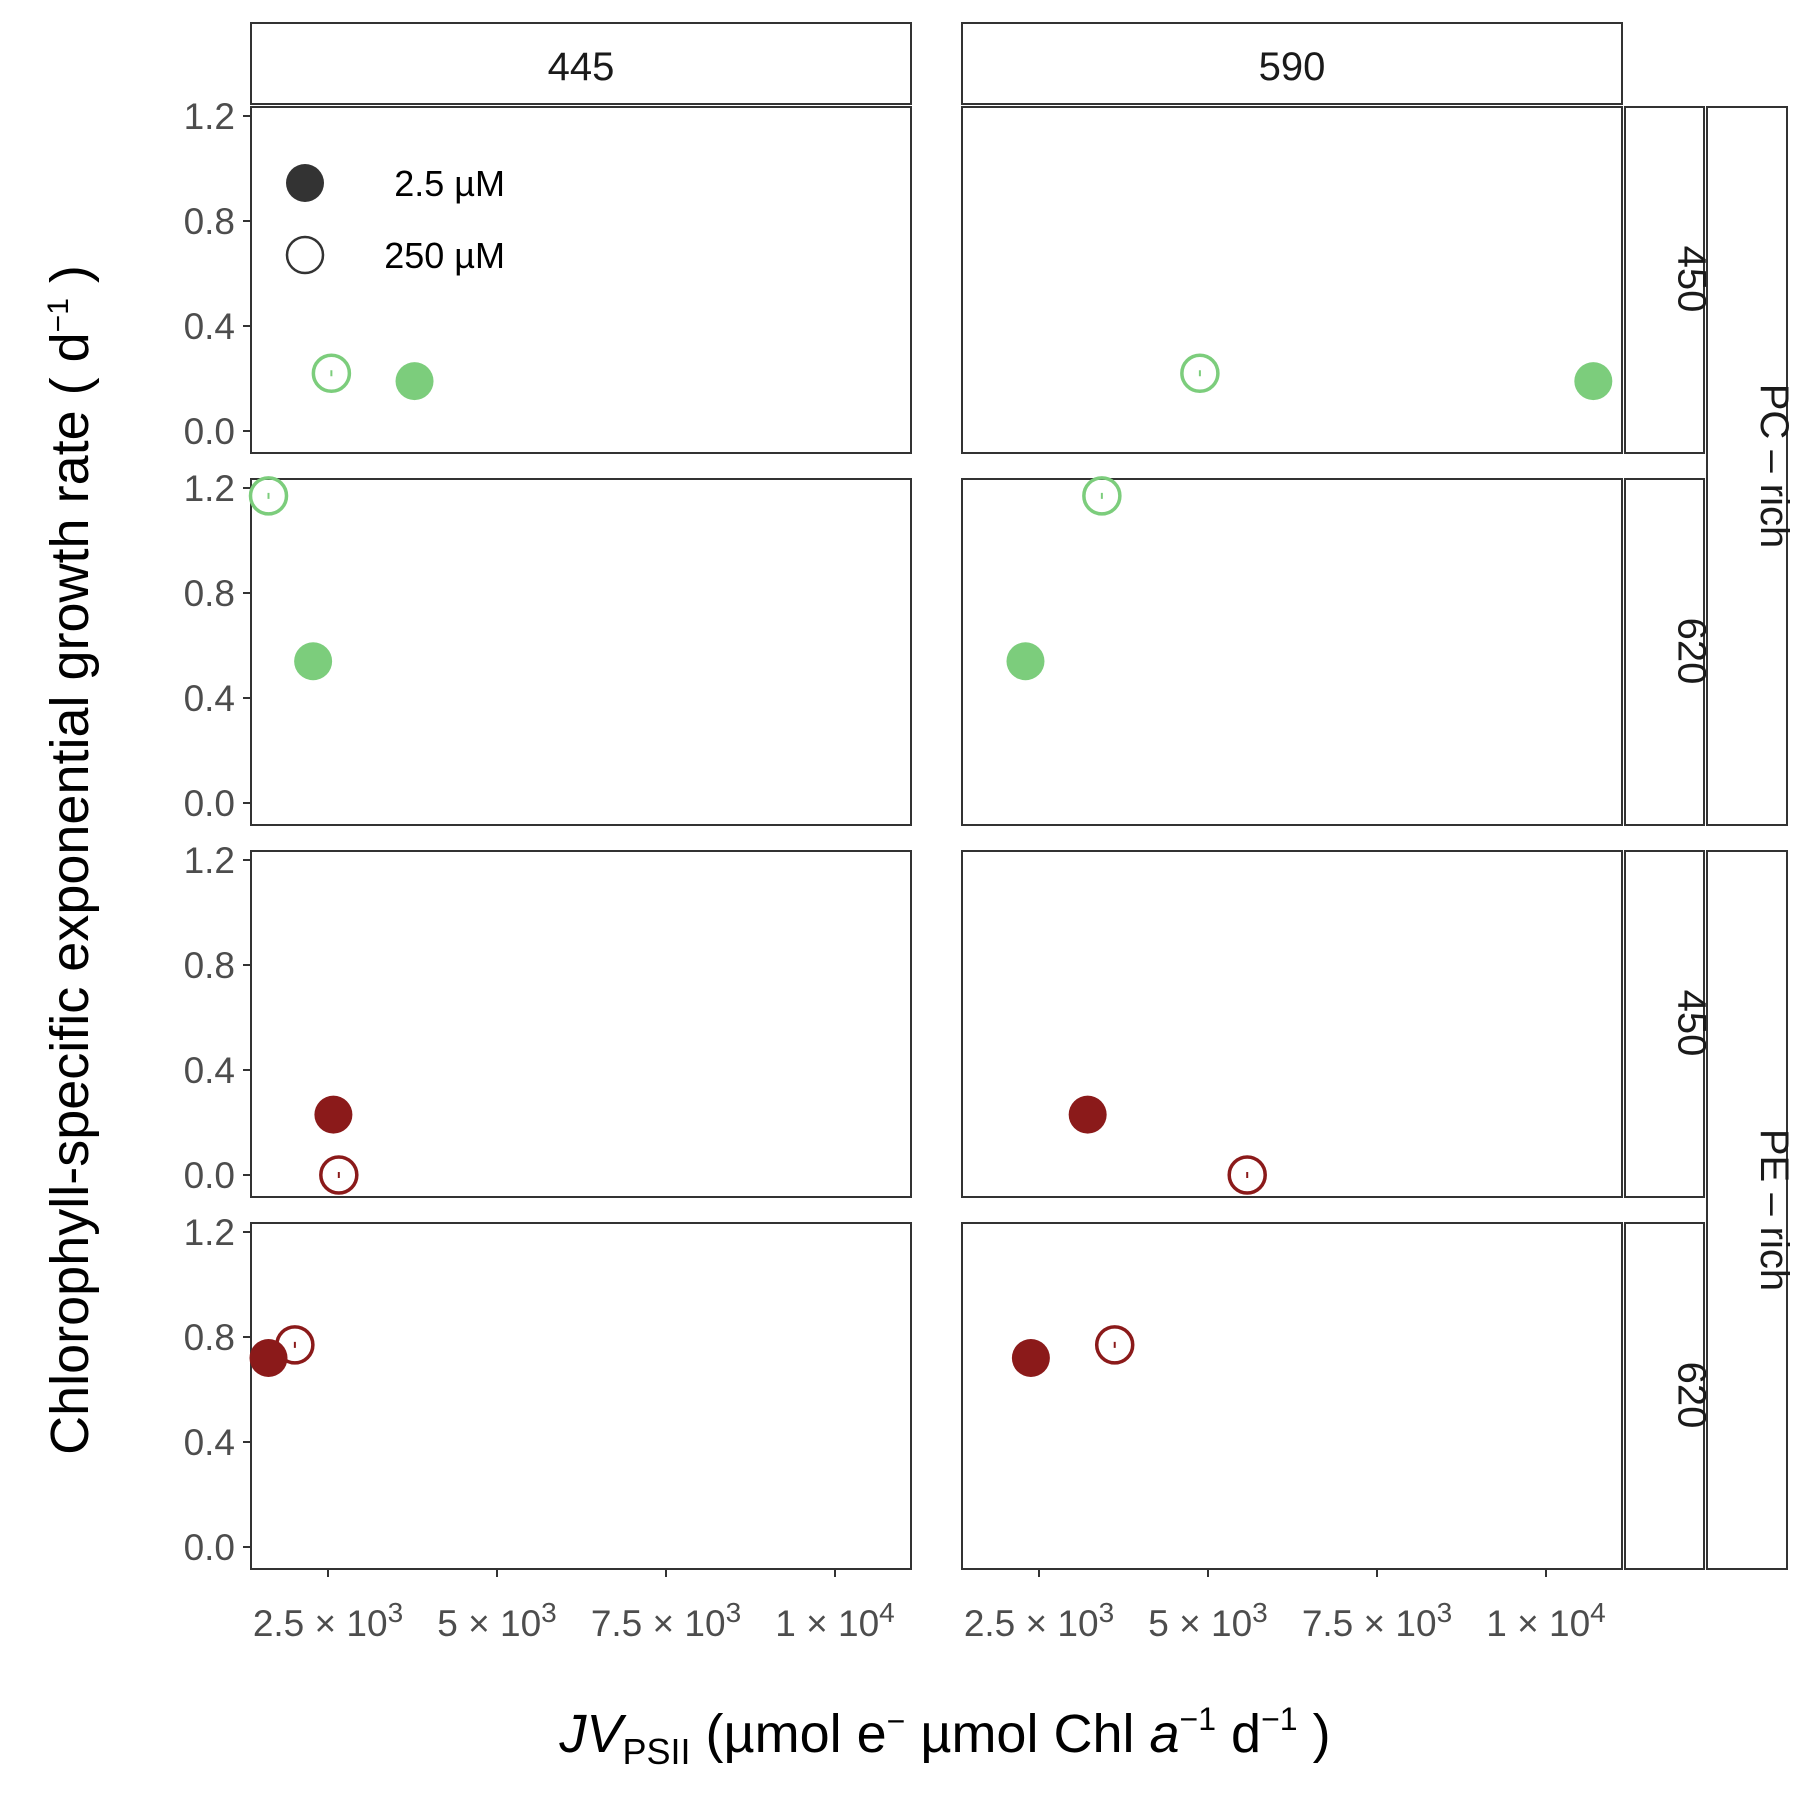 The height and width of the screenshot is (1800, 1800). I want to click on x-axis-title-var: JV, so click(592, 1734).